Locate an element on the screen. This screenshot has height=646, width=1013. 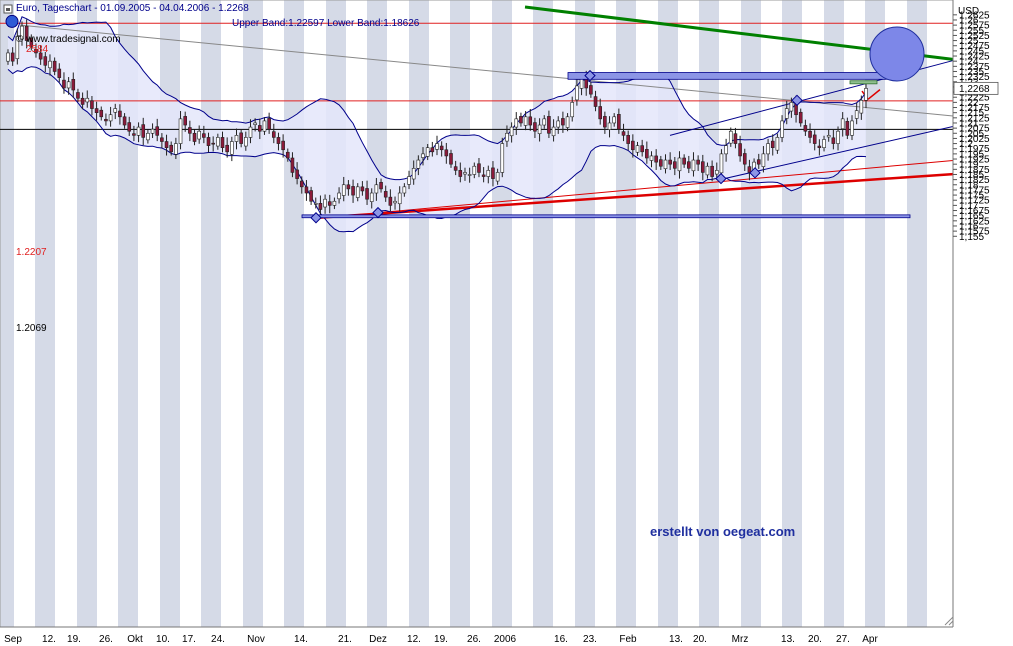
y-tick-label: 1,1675 is located at coordinates (974, 211).